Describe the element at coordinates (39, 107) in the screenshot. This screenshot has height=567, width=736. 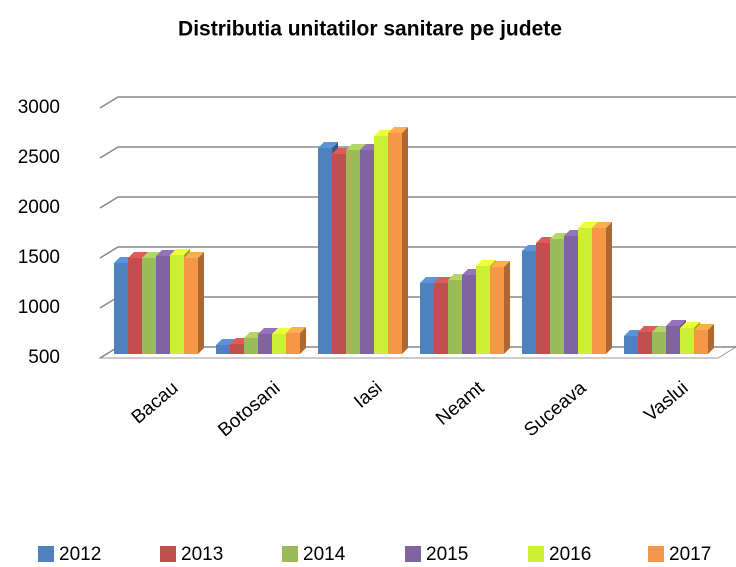
I see `y-tick-label: 3000` at that location.